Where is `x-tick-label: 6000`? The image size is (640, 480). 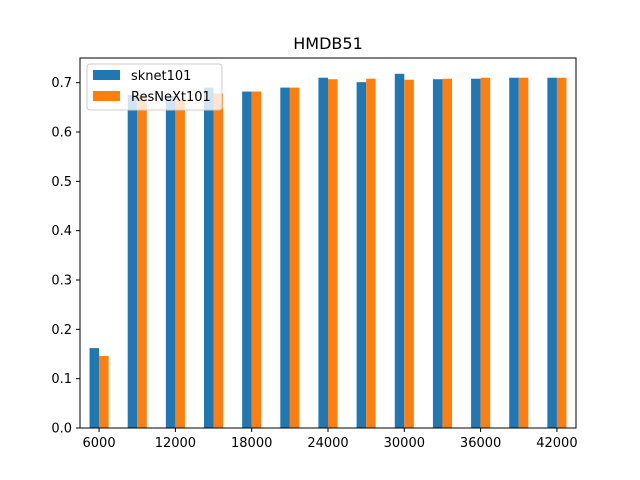 x-tick-label: 6000 is located at coordinates (99, 443).